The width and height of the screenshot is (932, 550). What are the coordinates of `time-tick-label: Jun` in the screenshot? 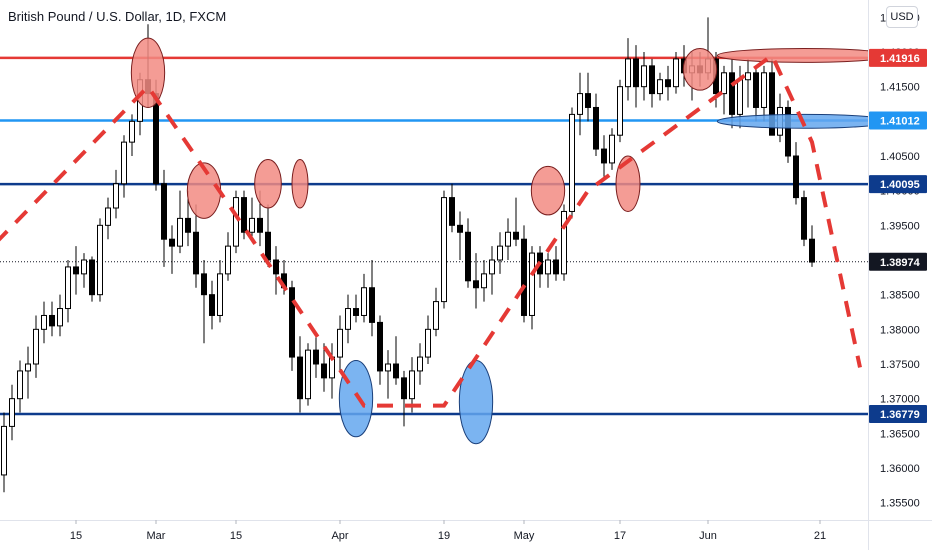 It's located at (708, 536).